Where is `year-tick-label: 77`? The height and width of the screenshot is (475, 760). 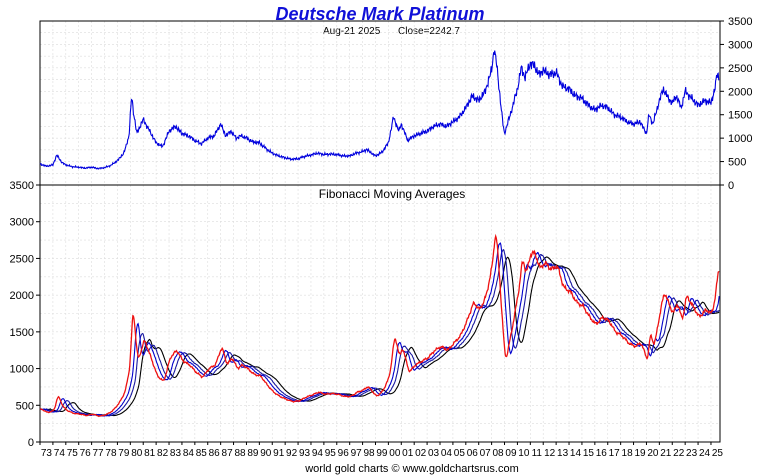
year-tick-label: 77 is located at coordinates (99, 453).